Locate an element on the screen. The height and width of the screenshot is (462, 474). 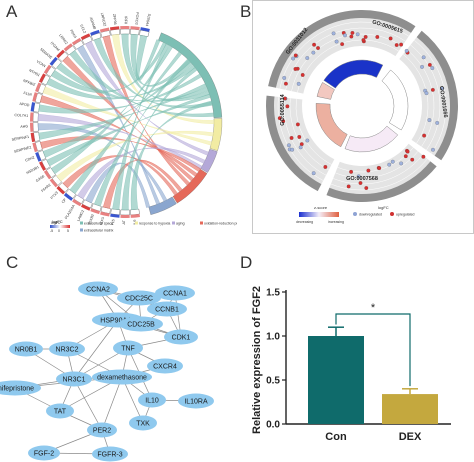
network-node-label: dexamethasone is located at coordinates (122, 378).